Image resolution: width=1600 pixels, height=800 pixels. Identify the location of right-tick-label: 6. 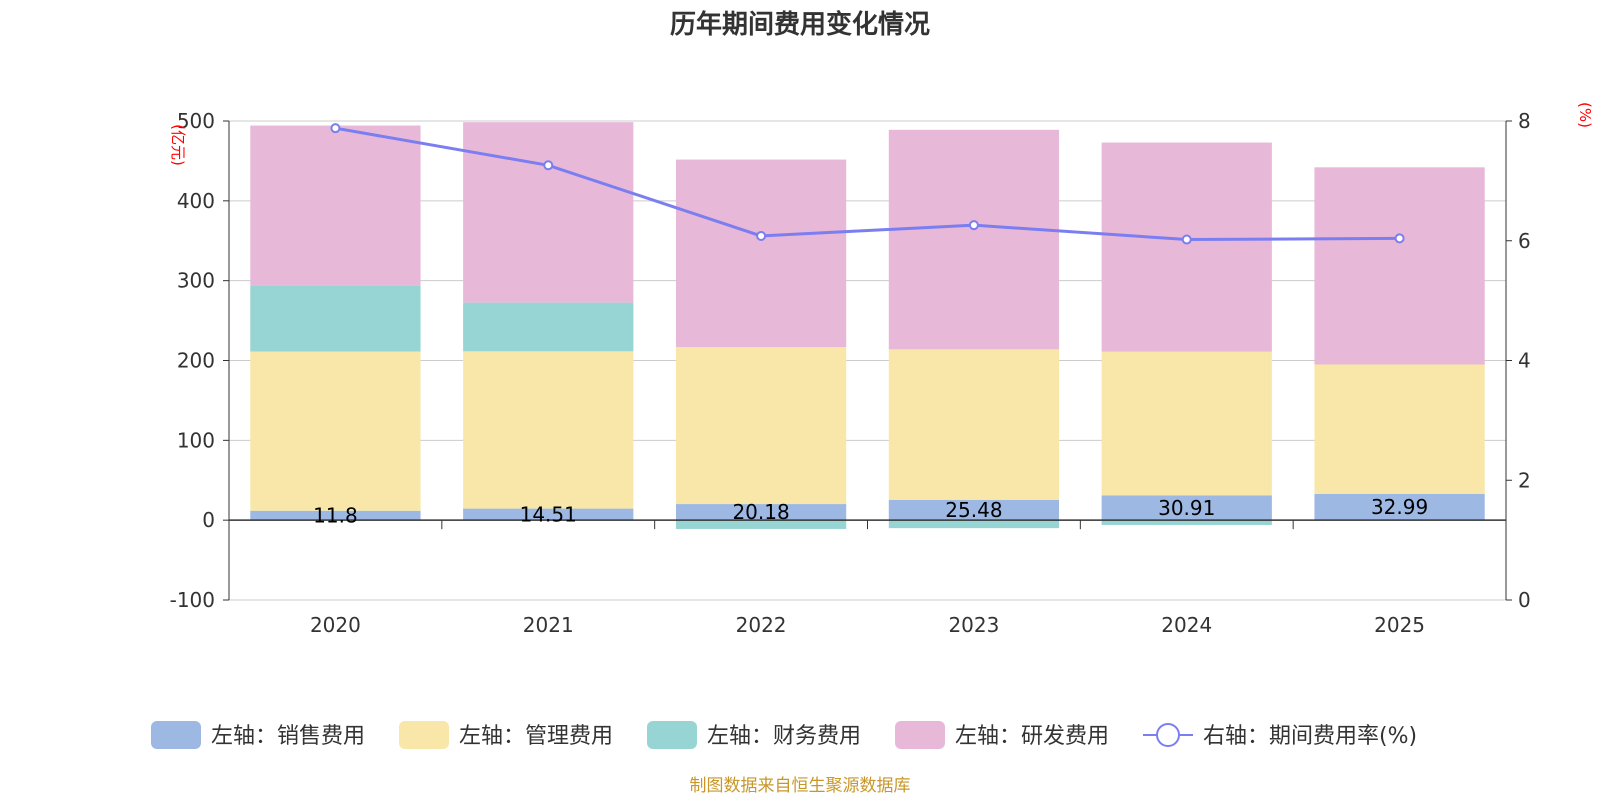
(1524, 241).